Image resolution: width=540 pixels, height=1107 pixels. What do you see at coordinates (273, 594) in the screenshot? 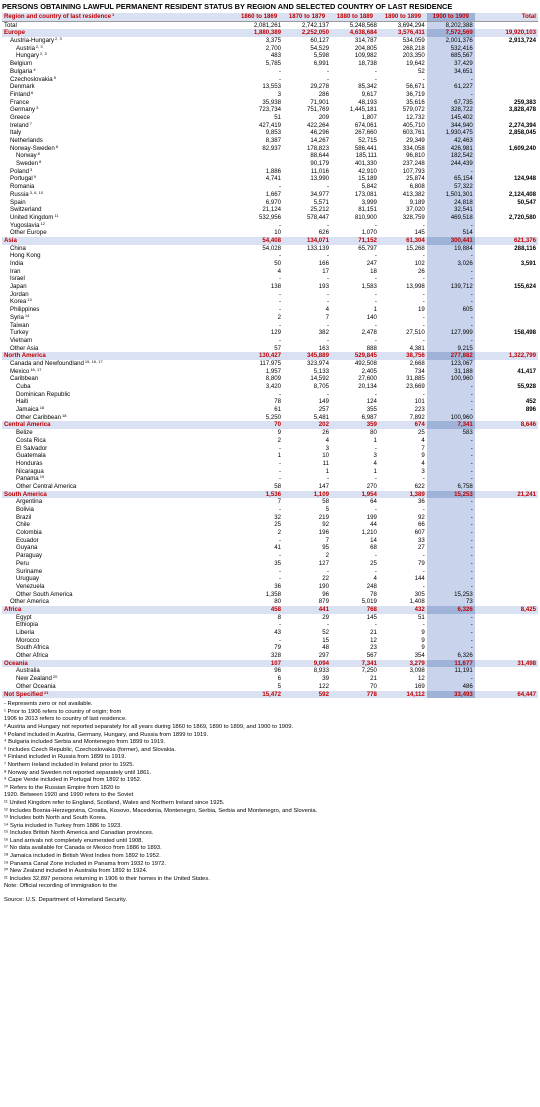
I see `cell-value: 1,358` at bounding box center [273, 594].